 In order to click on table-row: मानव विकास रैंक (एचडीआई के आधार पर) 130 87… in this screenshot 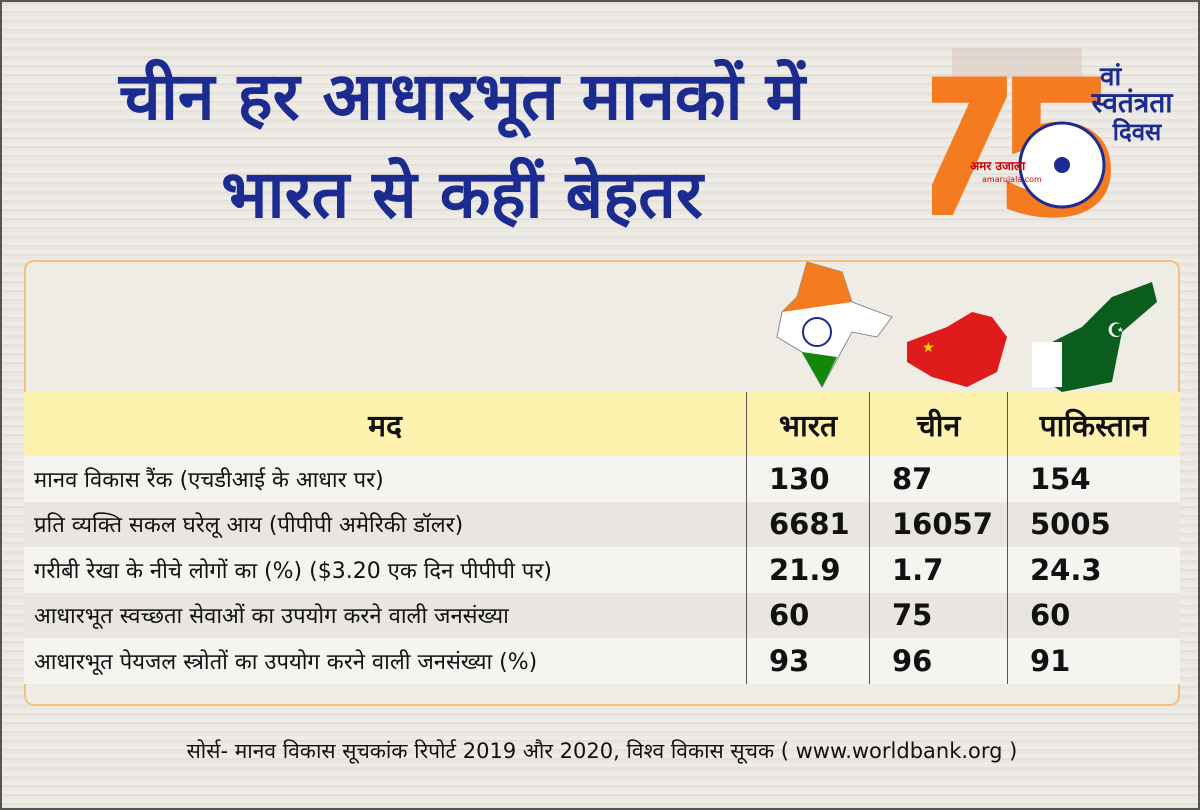, I will do `click(602, 479)`.